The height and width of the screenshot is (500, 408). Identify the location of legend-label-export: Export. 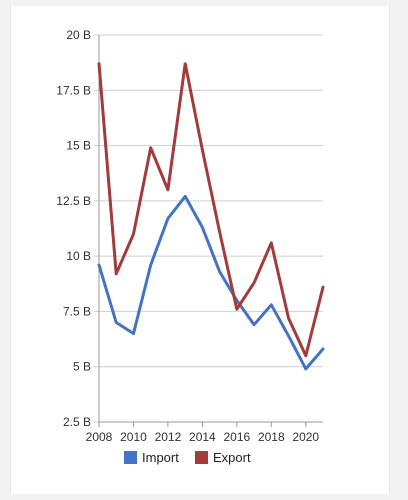
(232, 457).